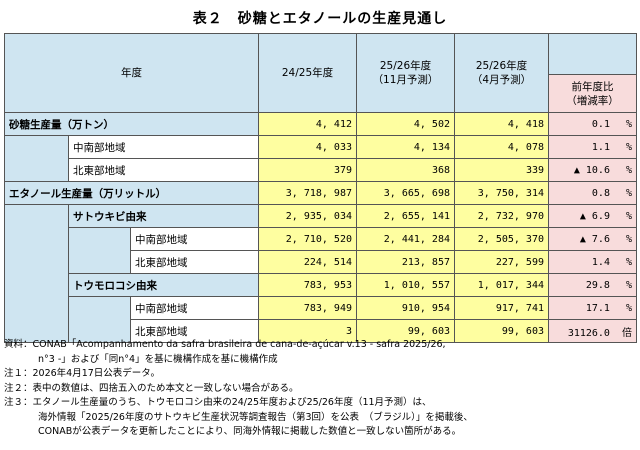  What do you see at coordinates (501, 262) in the screenshot?
I see `cell-v3: 227, 599` at bounding box center [501, 262].